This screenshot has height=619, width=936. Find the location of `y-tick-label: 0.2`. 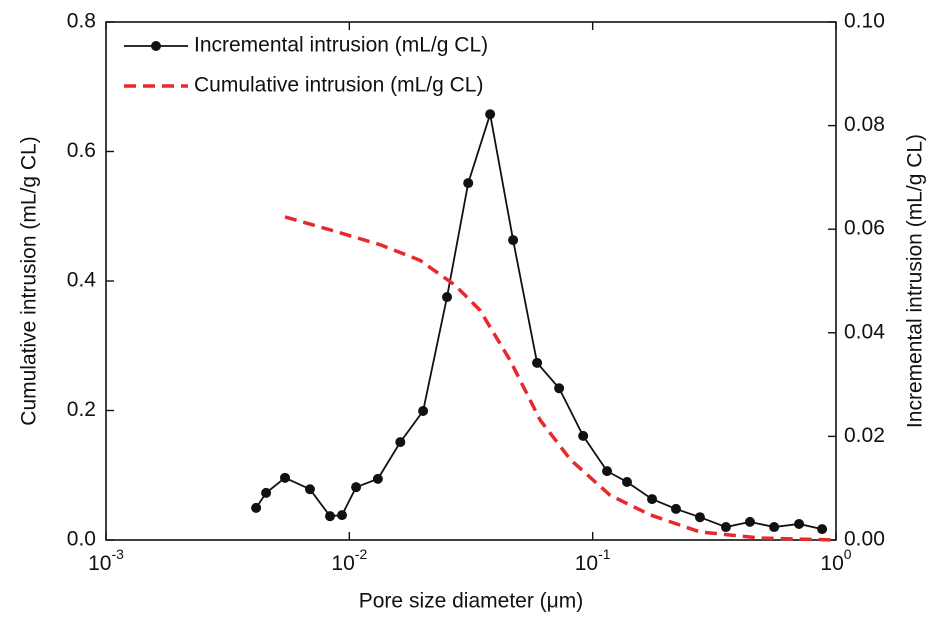

y-tick-label: 0.2 is located at coordinates (81, 409).